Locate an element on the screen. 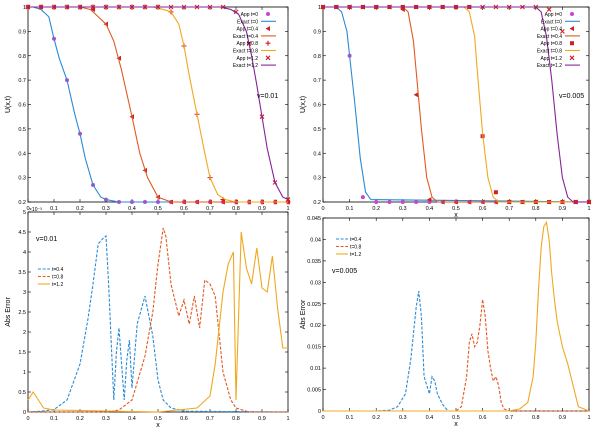 Image resolution: width=599 pixels, height=435 pixels. y-tick-label: 2 is located at coordinates (24, 333).